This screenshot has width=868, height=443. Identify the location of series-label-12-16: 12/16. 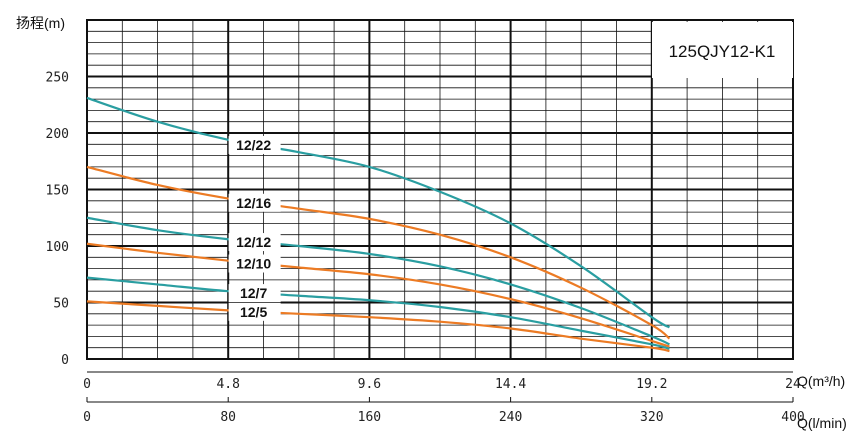
(253, 203).